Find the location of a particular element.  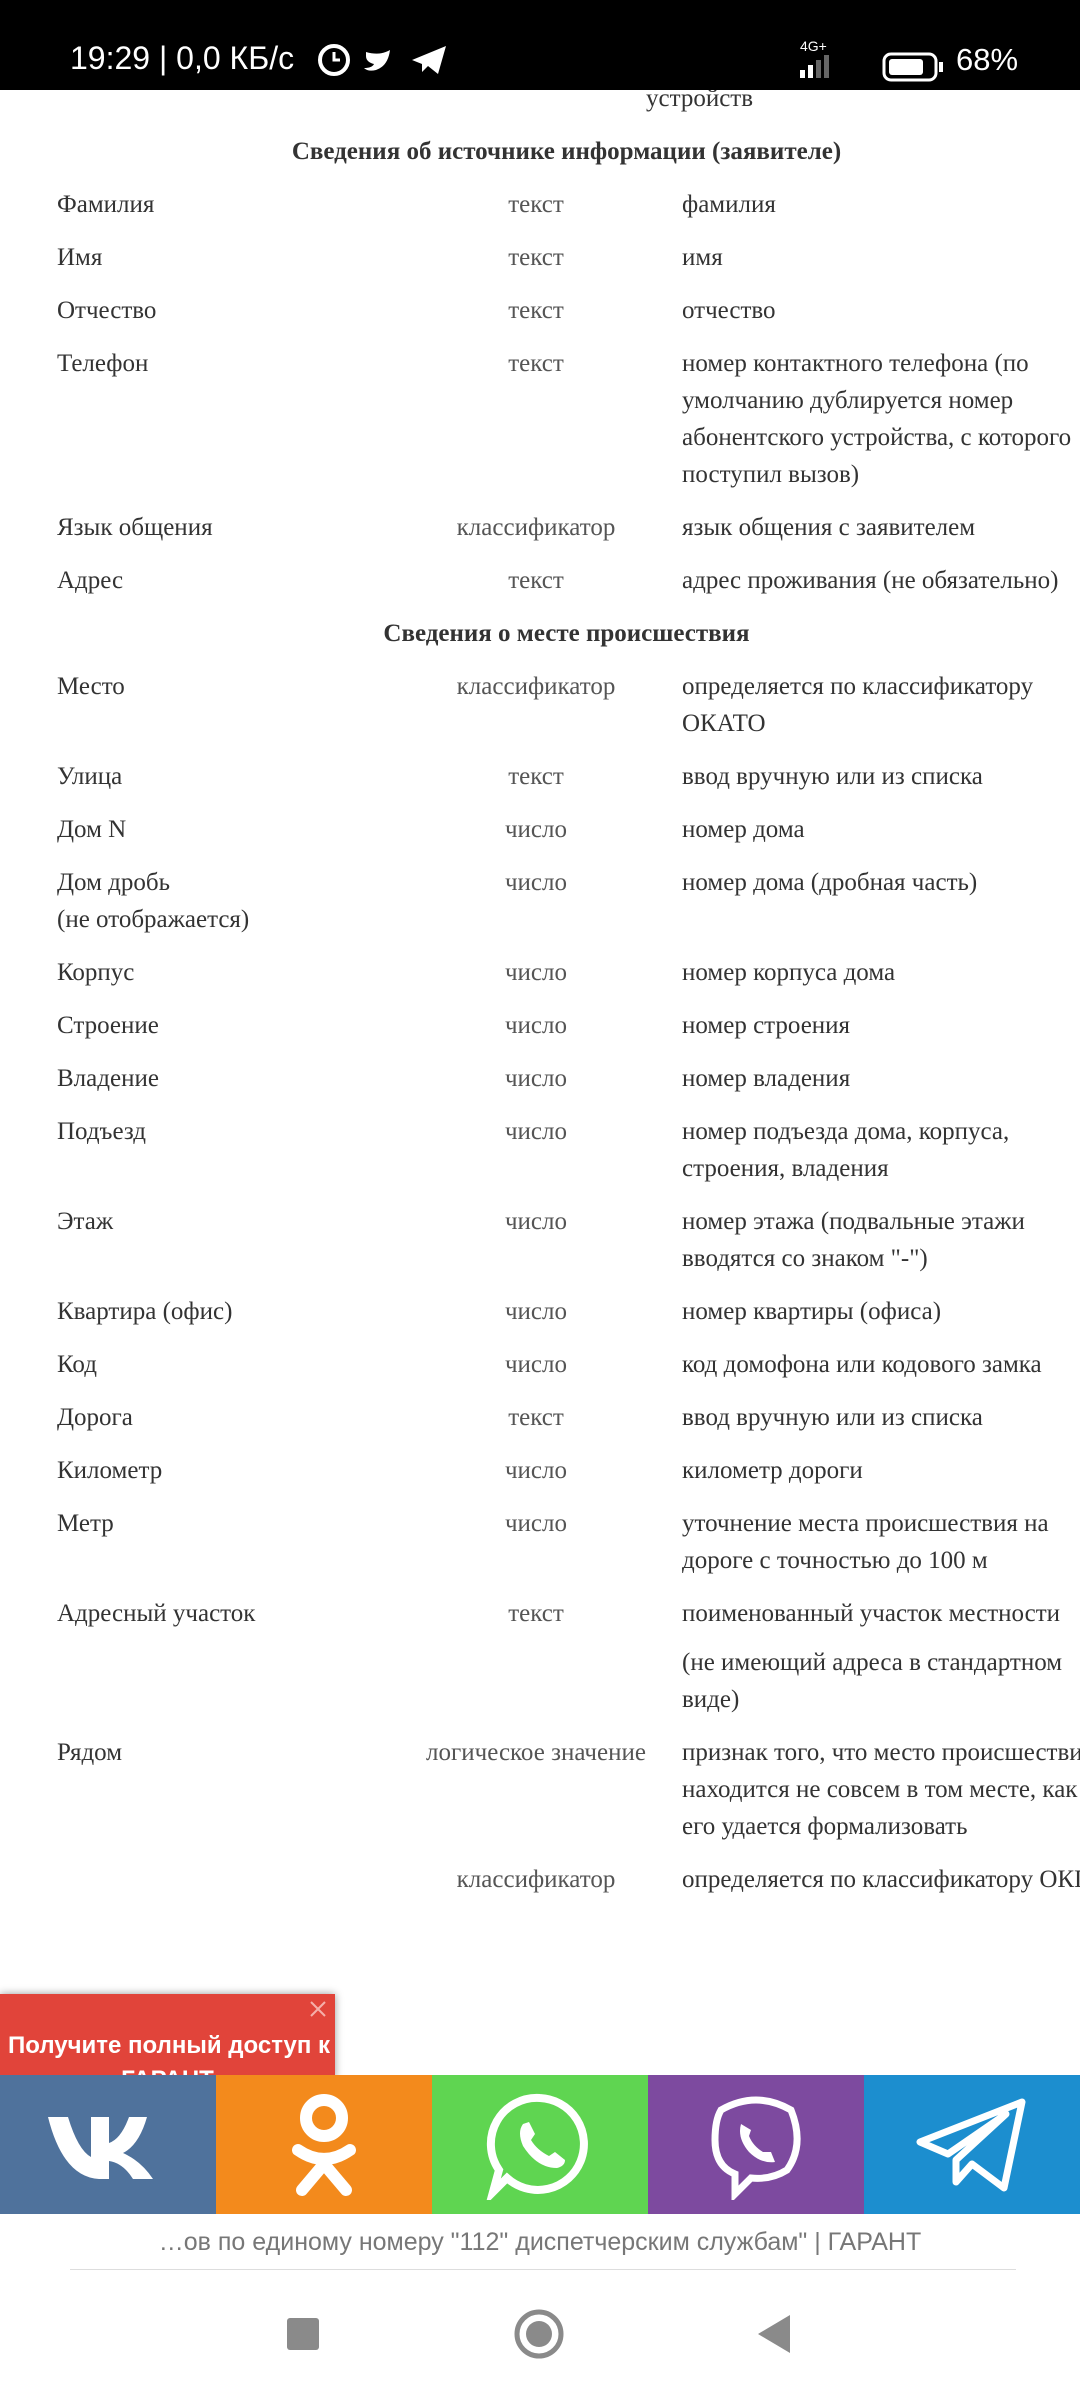

field-name: Код is located at coordinates (77, 1364).